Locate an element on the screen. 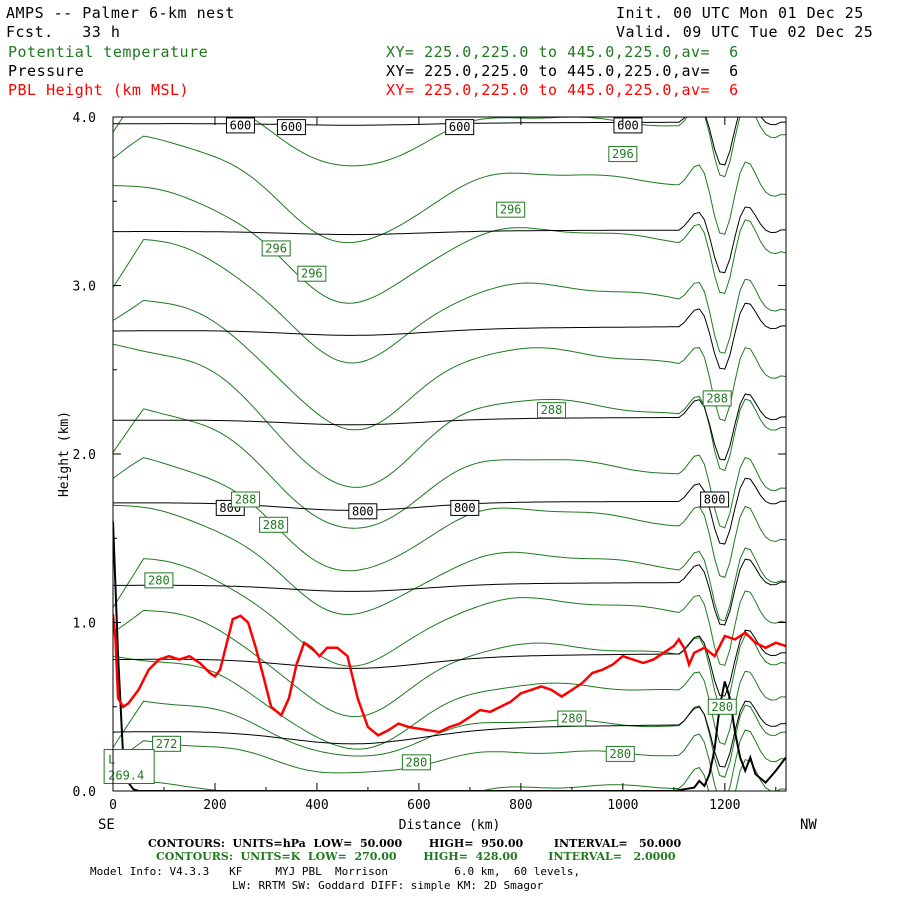 The height and width of the screenshot is (900, 900). pressure-label-0: 600 is located at coordinates (241, 125).